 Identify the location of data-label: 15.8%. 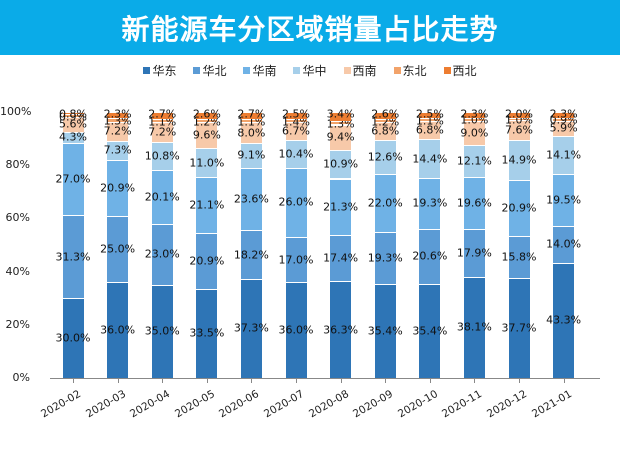
(519, 257).